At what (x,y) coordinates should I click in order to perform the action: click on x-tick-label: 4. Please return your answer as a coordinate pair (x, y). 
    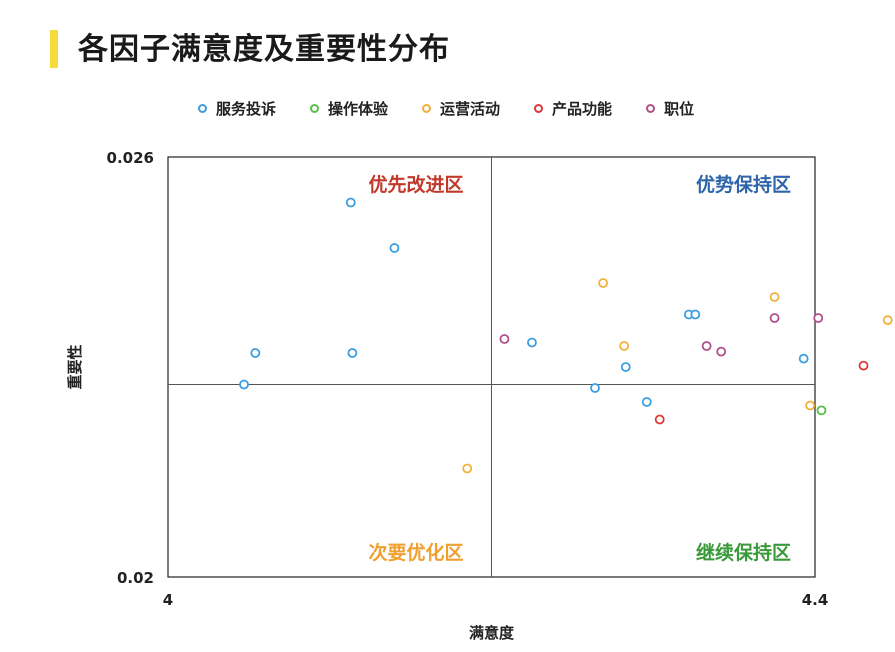
    Looking at the image, I should click on (168, 600).